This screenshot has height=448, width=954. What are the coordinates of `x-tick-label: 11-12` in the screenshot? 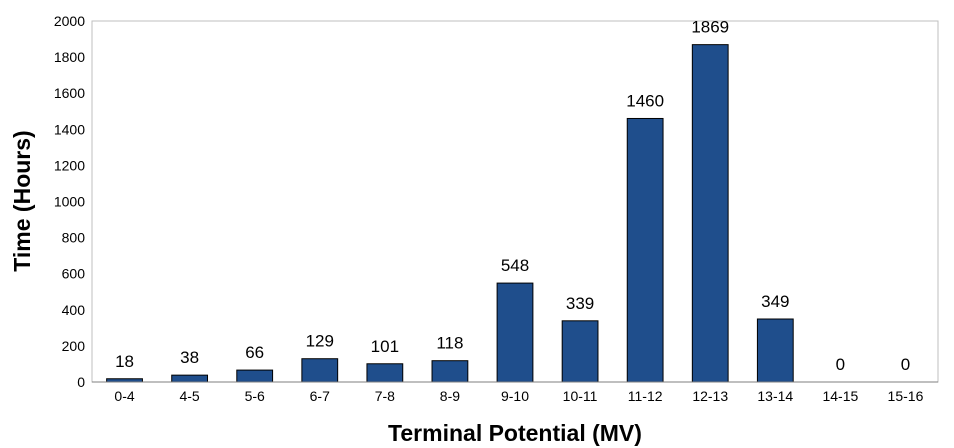 It's located at (645, 396).